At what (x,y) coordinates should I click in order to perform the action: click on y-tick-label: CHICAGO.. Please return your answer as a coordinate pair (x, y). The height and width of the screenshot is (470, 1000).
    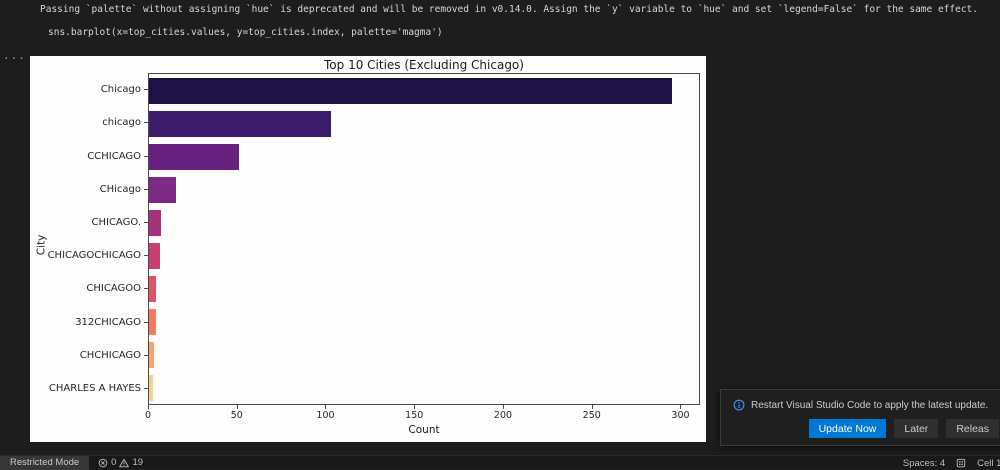
    Looking at the image, I should click on (116, 222).